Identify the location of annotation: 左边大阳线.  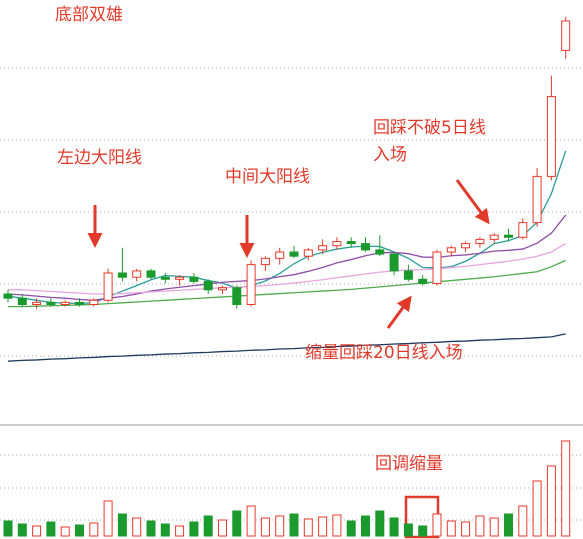
(99, 158).